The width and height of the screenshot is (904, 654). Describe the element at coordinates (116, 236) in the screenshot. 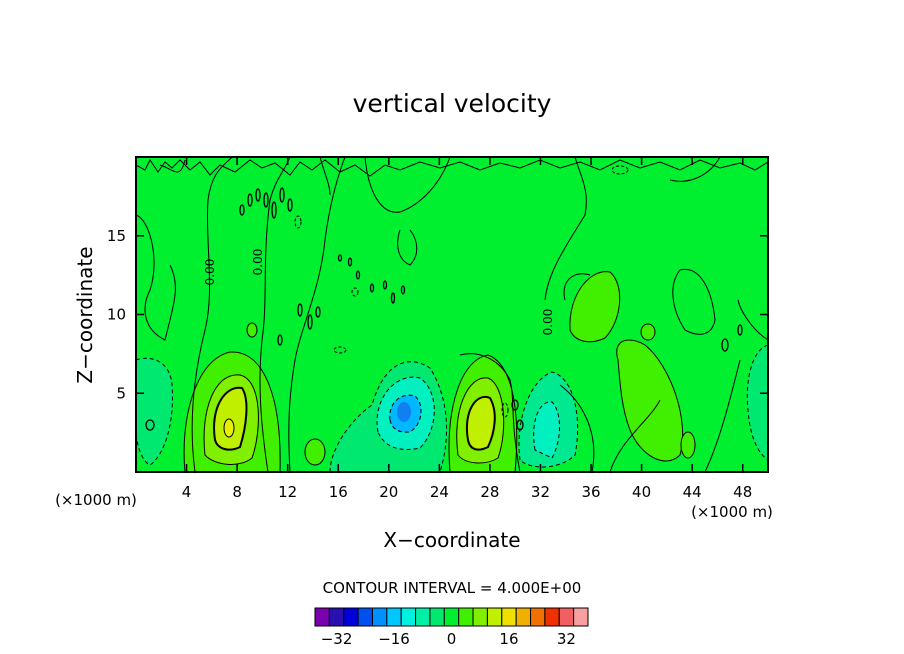

I see `y-tick-label: 15` at that location.